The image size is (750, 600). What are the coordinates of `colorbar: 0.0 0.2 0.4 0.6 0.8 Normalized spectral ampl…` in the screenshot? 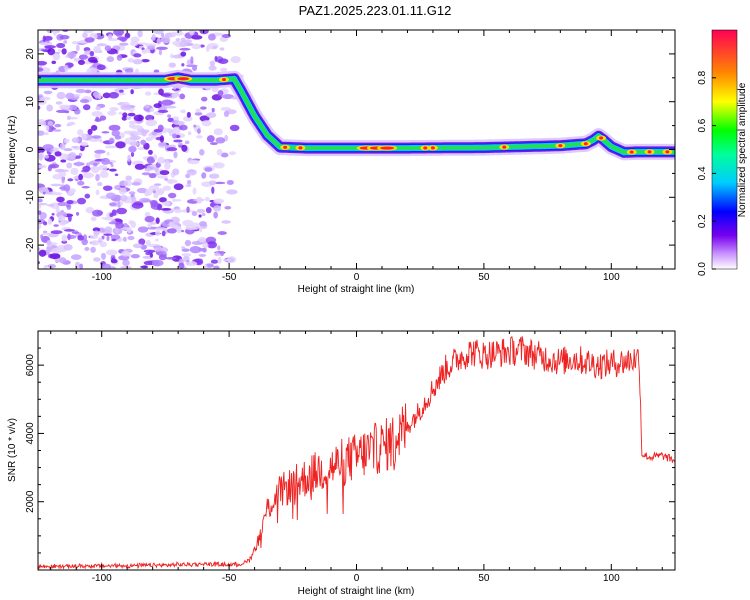 It's located at (722, 152).